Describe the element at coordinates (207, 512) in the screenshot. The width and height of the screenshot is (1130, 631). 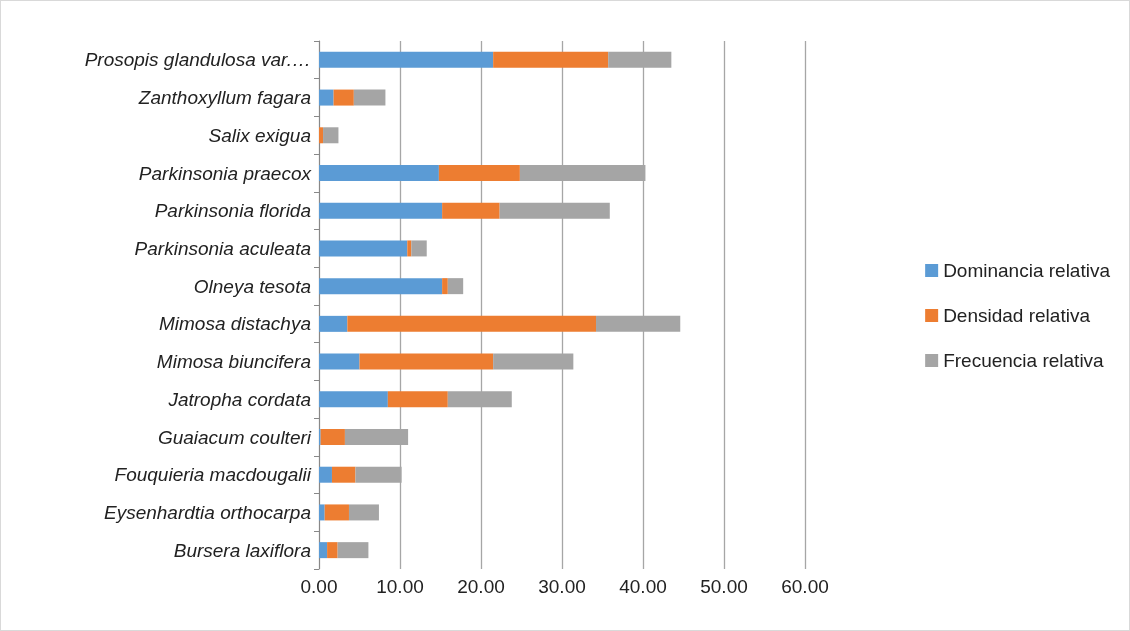
I see `y-tick-label: Eysenhardtia orthocarpa` at that location.